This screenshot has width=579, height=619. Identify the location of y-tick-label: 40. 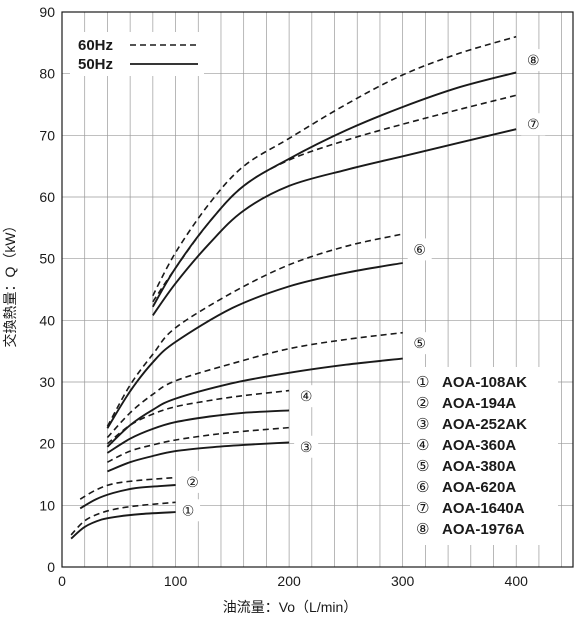
(47, 320).